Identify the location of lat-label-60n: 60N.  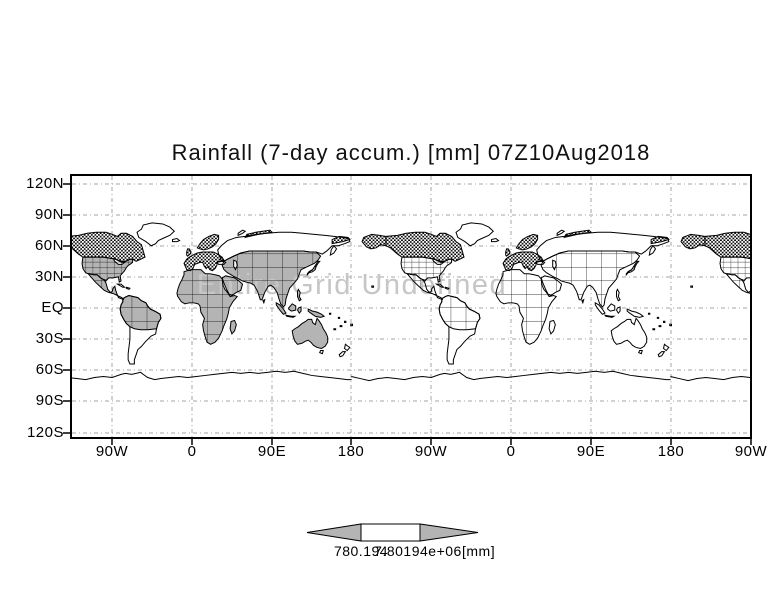
(49, 245).